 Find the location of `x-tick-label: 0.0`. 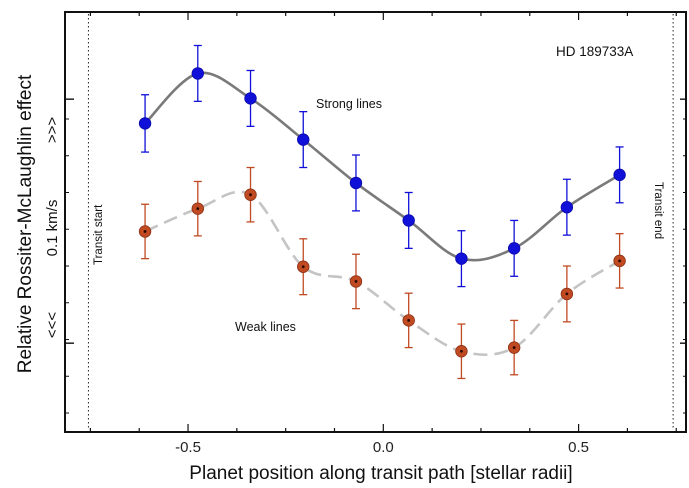

x-tick-label: 0.0 is located at coordinates (383, 447).